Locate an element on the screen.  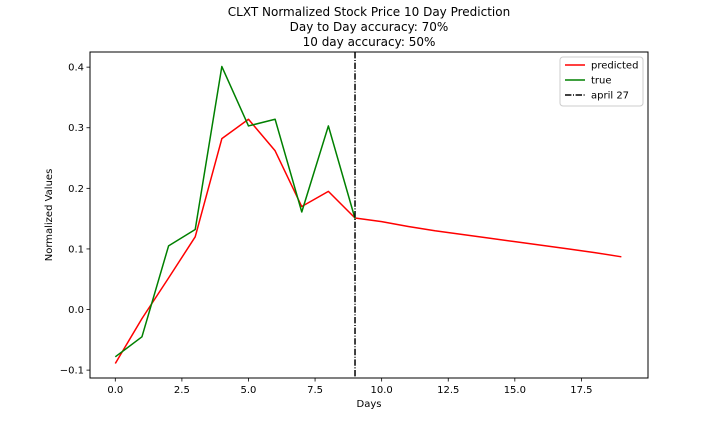
y-tick-label: 0.4 is located at coordinates (76, 68).